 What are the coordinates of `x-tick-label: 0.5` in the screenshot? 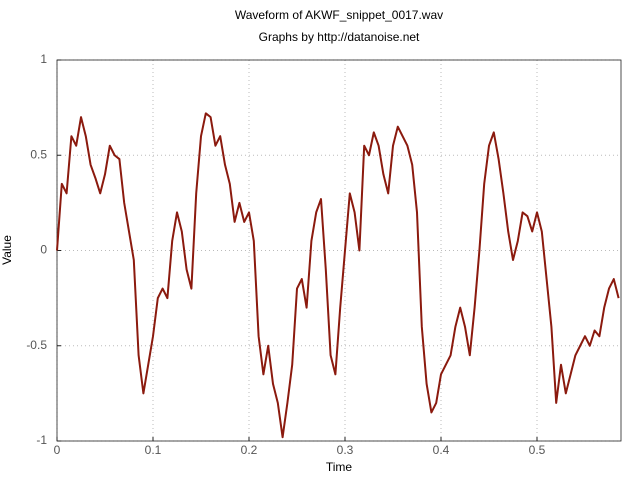 It's located at (537, 450).